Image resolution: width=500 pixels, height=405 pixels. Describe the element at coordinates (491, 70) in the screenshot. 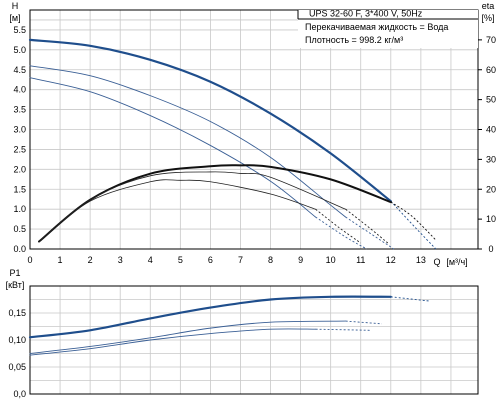

I see `eta-tick-label: 60` at that location.